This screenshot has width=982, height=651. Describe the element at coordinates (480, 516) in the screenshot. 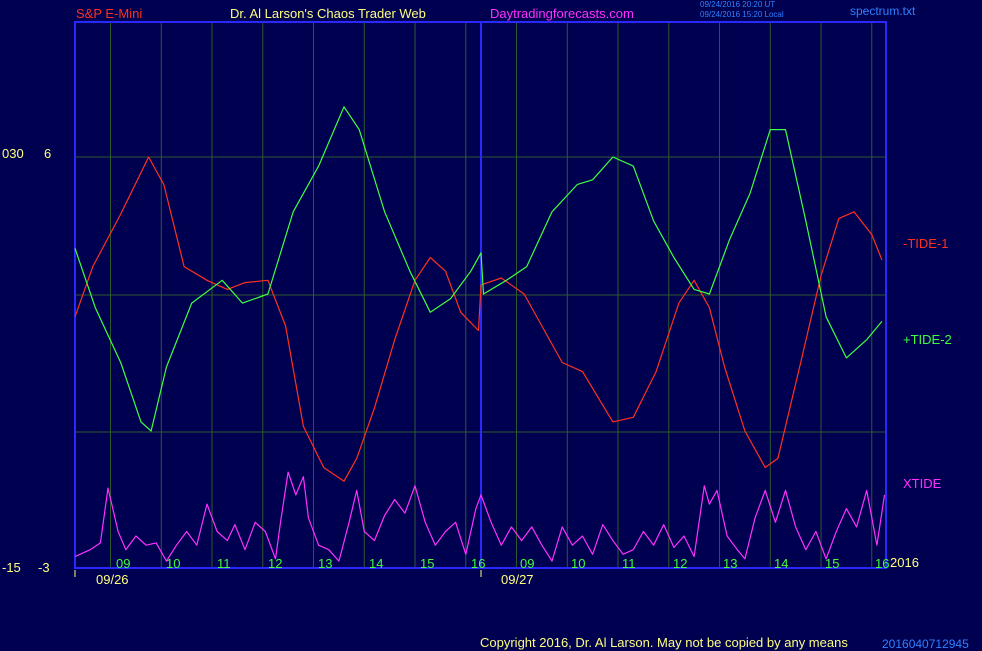

I see `series-line-xtide` at that location.